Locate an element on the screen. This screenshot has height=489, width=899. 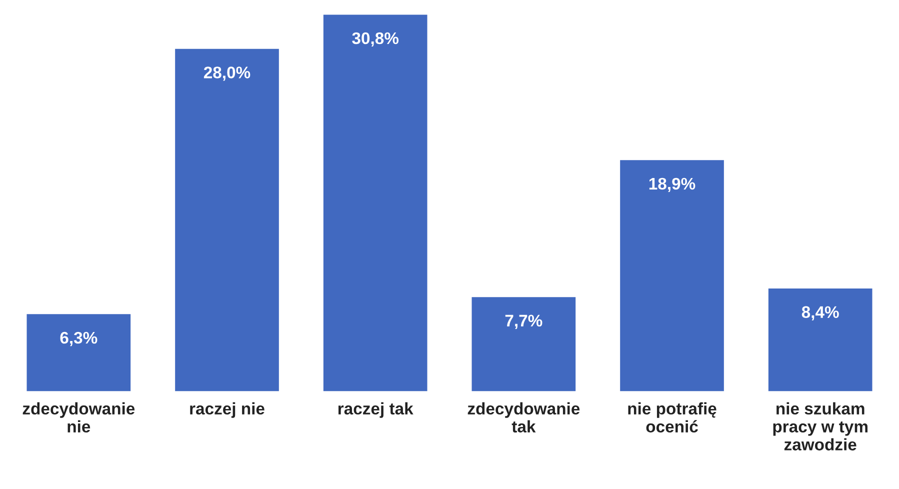
x-tick-label: nie szukam pracy w tym zawodzie is located at coordinates (820, 426).